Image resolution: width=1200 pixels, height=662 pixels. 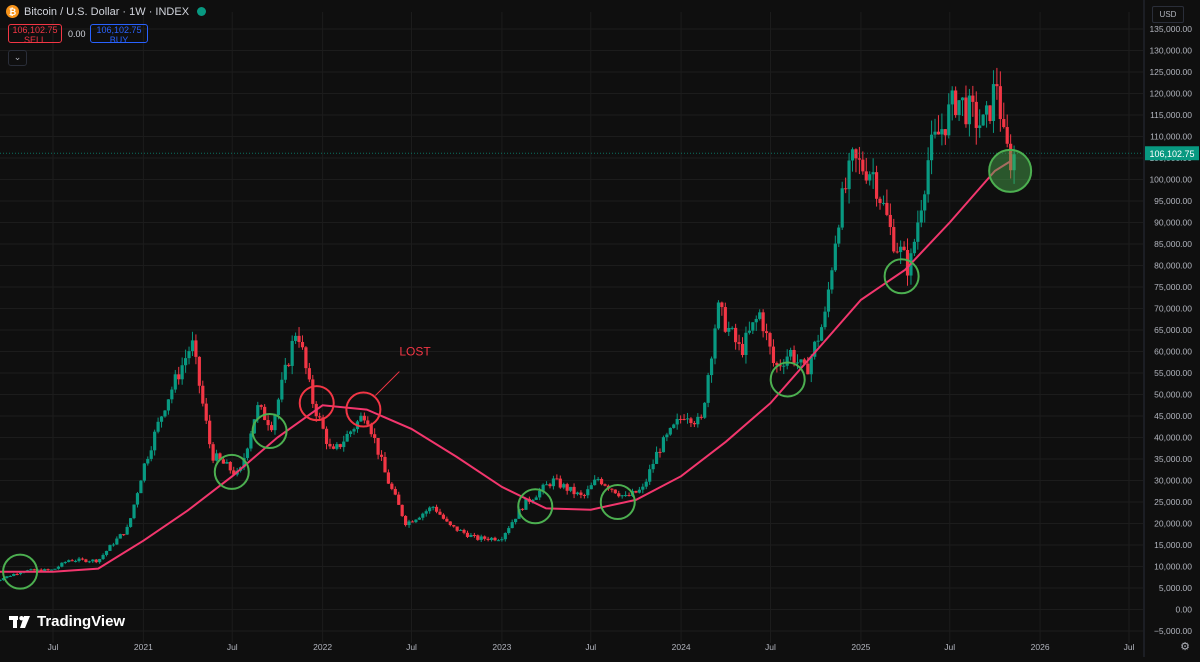 What do you see at coordinates (1185, 647) in the screenshot?
I see `settings-gear-icon: ⚙` at bounding box center [1185, 647].